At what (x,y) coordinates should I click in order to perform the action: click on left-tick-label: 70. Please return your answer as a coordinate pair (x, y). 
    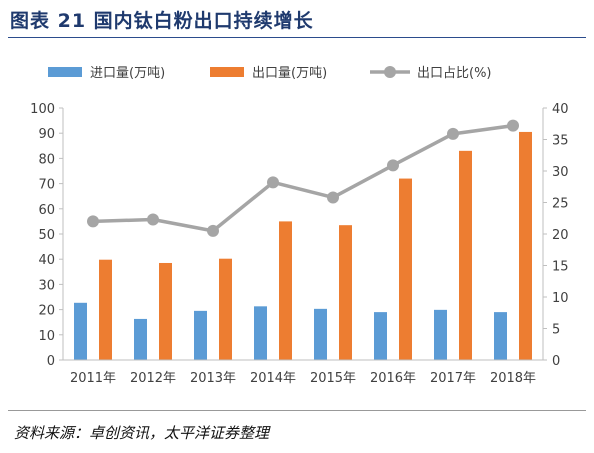
    Looking at the image, I should click on (46, 185).